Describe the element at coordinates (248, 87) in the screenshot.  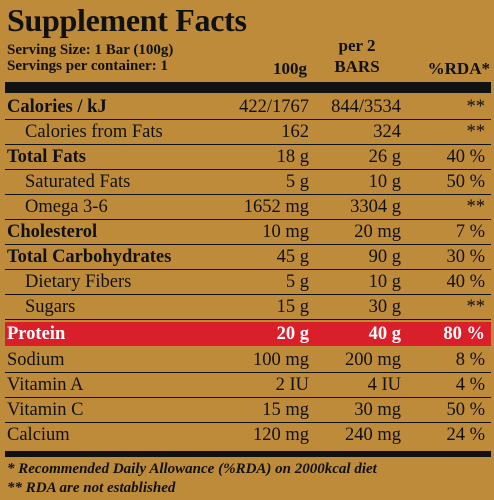
I see `header-rule` at that location.